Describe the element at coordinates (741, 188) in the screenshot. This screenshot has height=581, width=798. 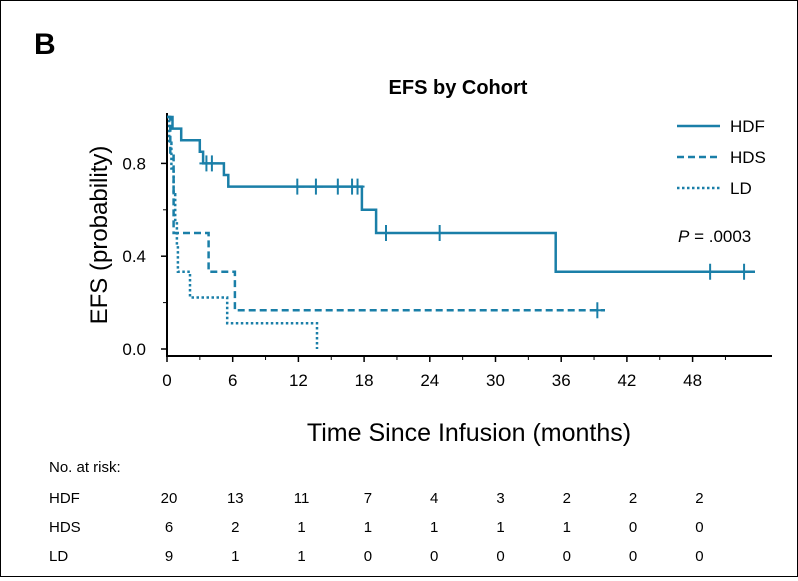
I see `legend-ld-label: LD` at that location.